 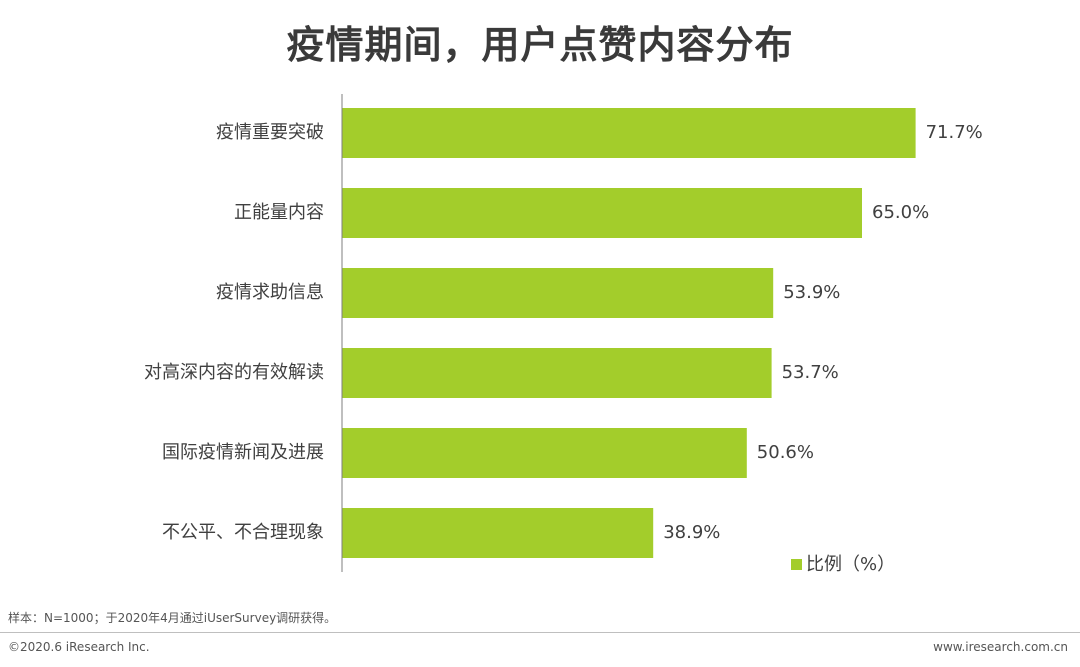 I want to click on value-label: 38.9%, so click(x=691, y=532).